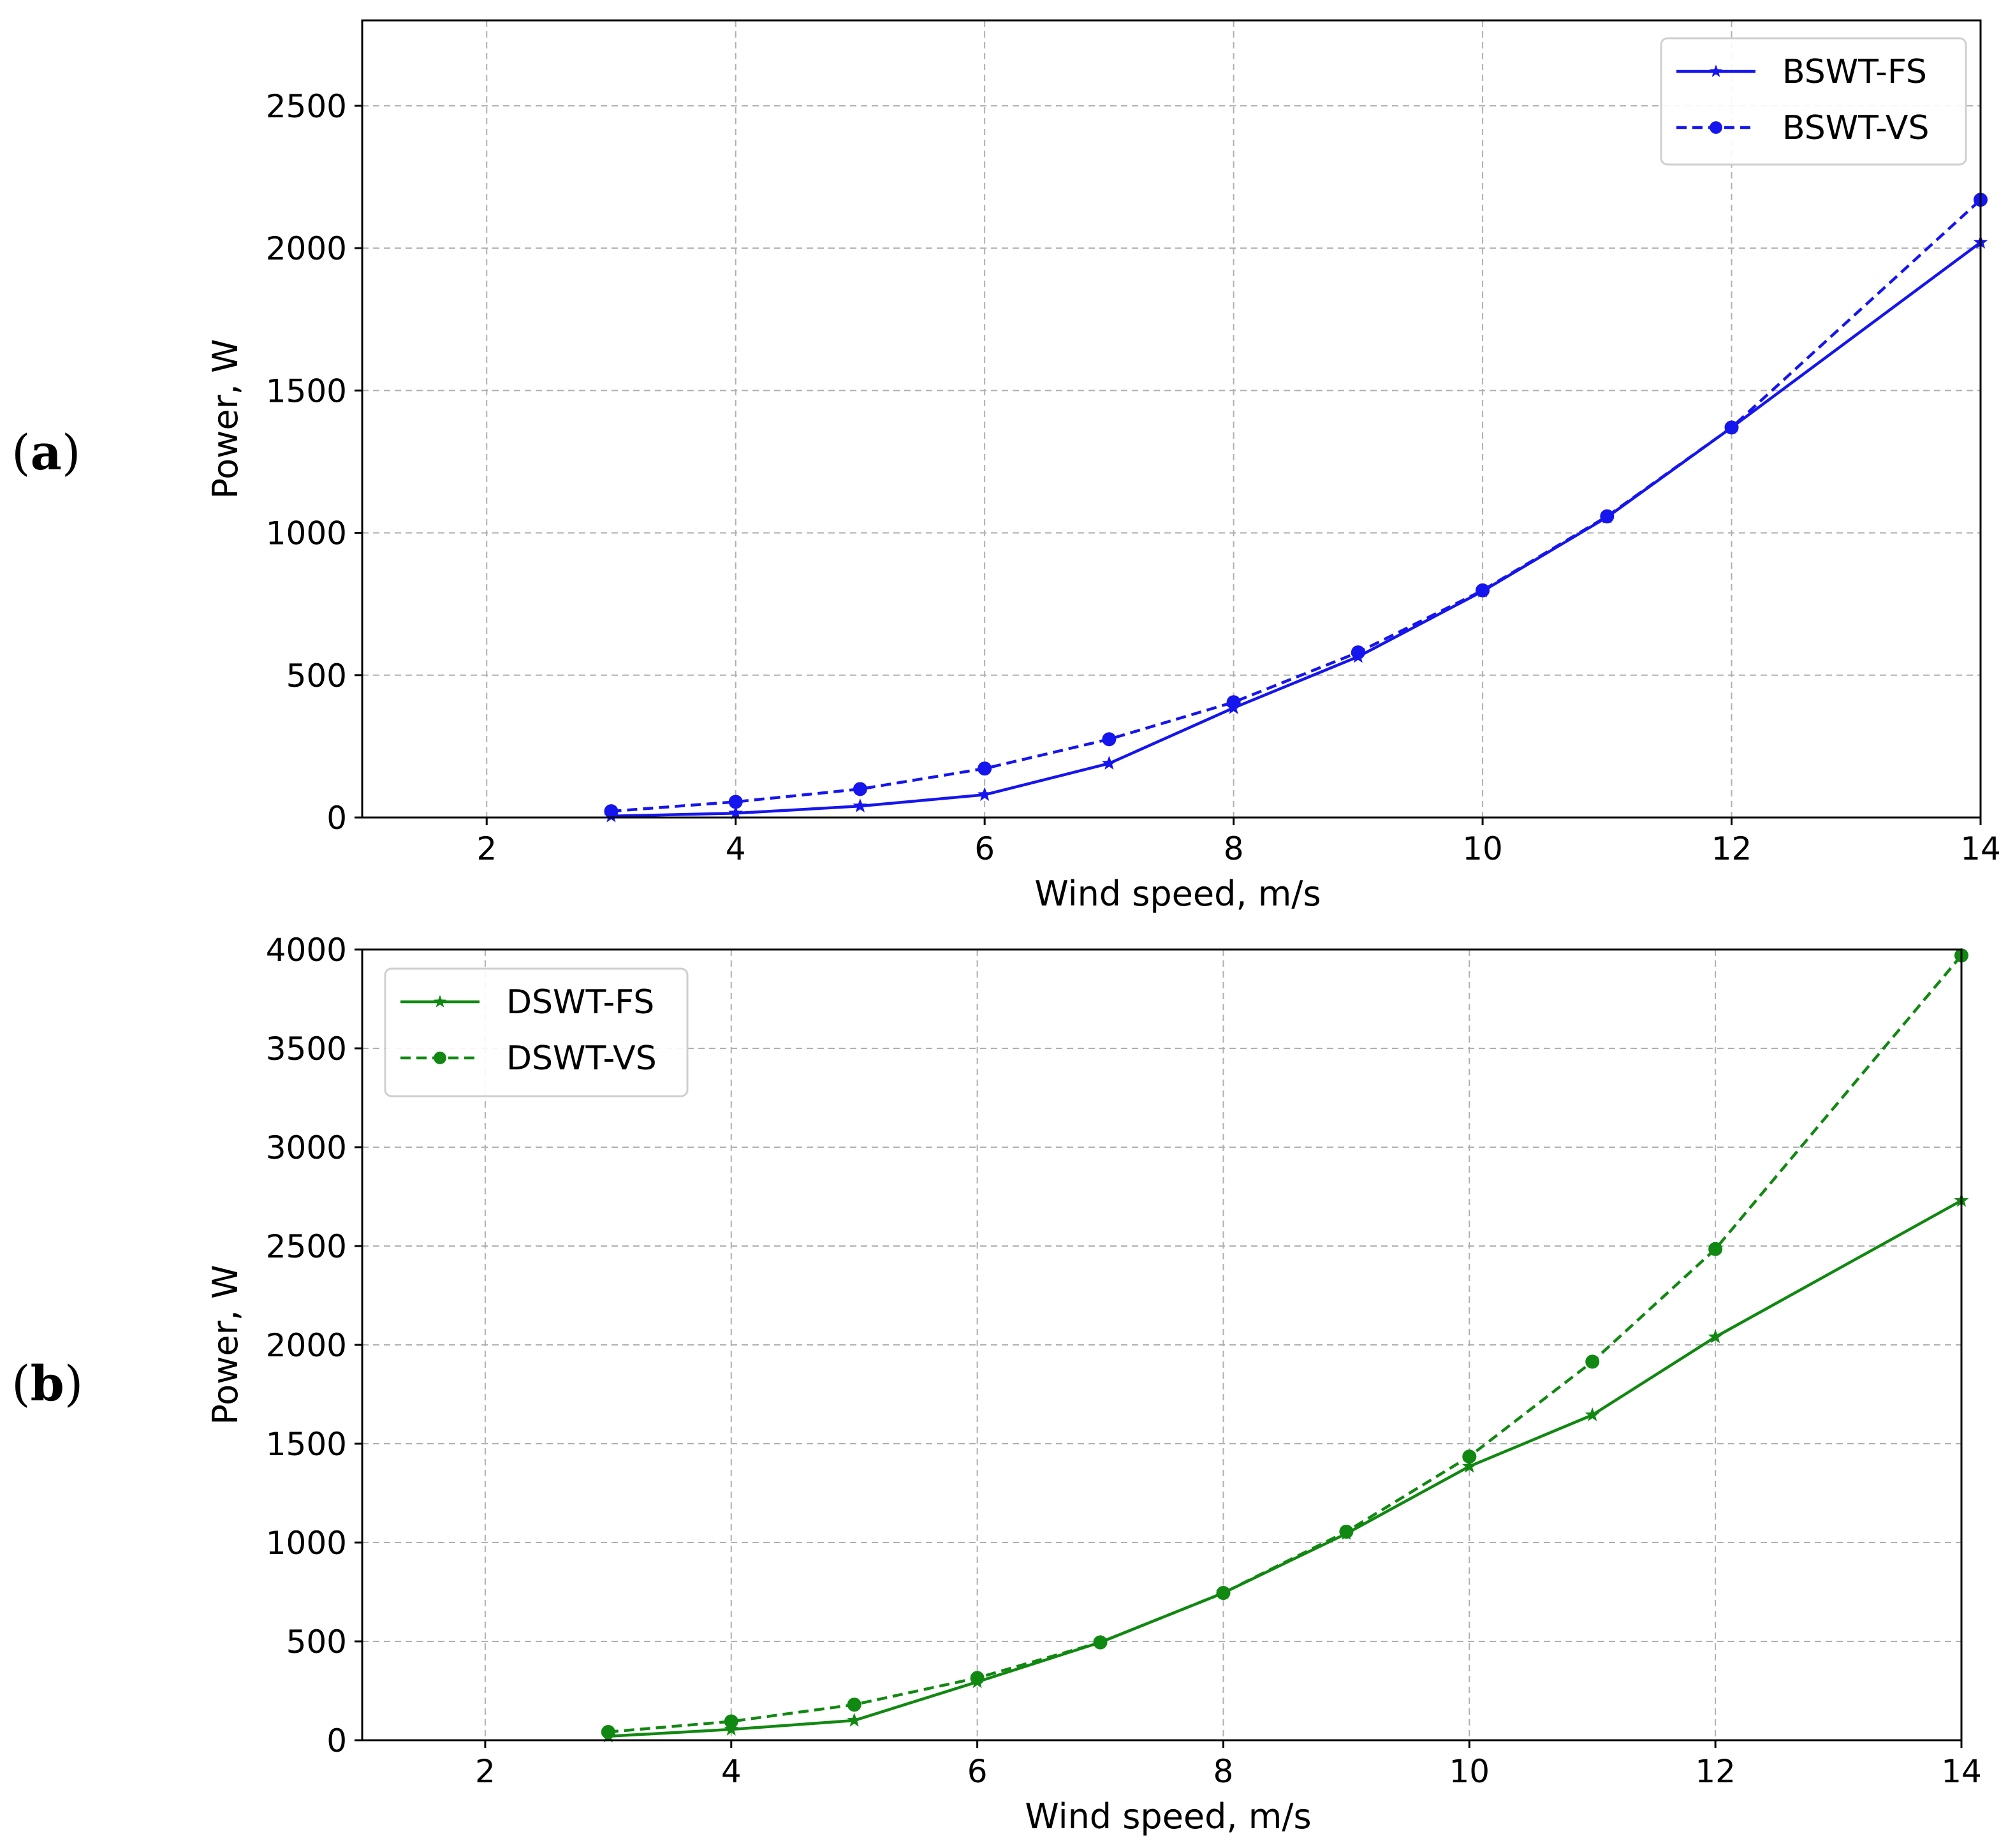  What do you see at coordinates (46, 452) in the screenshot?
I see `panel-label-a: (a)` at bounding box center [46, 452].